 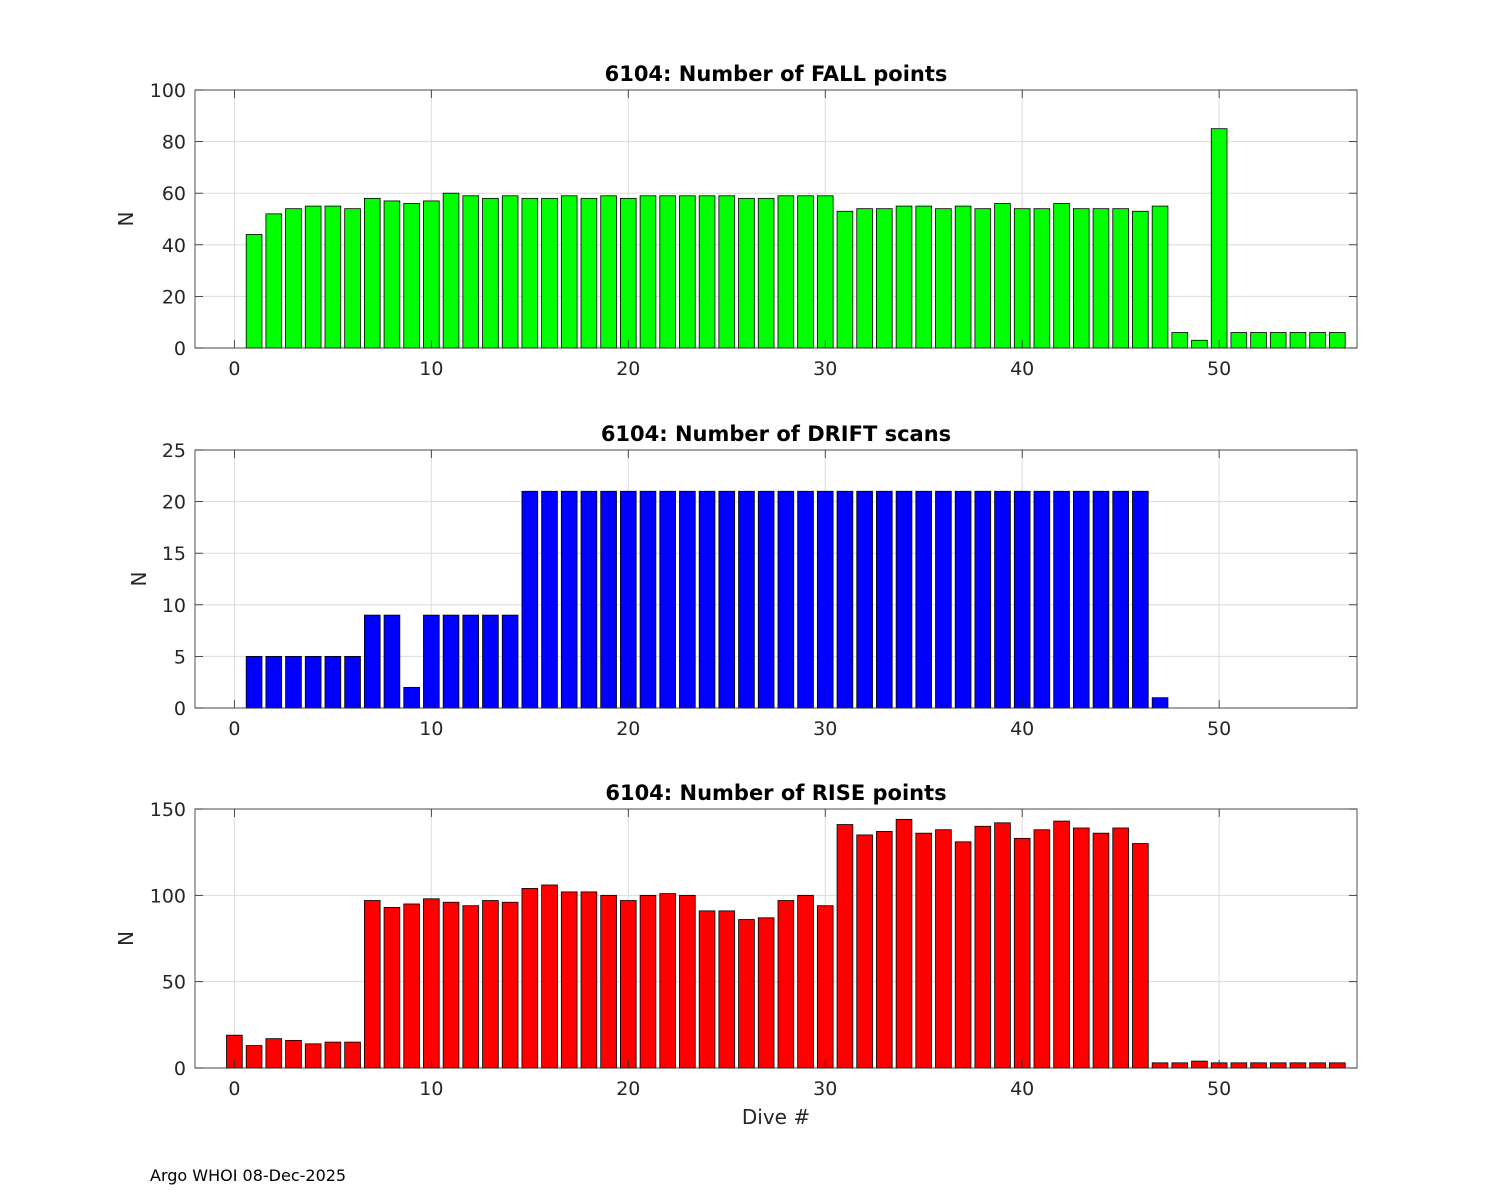 I want to click on x-tick-label: 50, so click(x=1219, y=729).